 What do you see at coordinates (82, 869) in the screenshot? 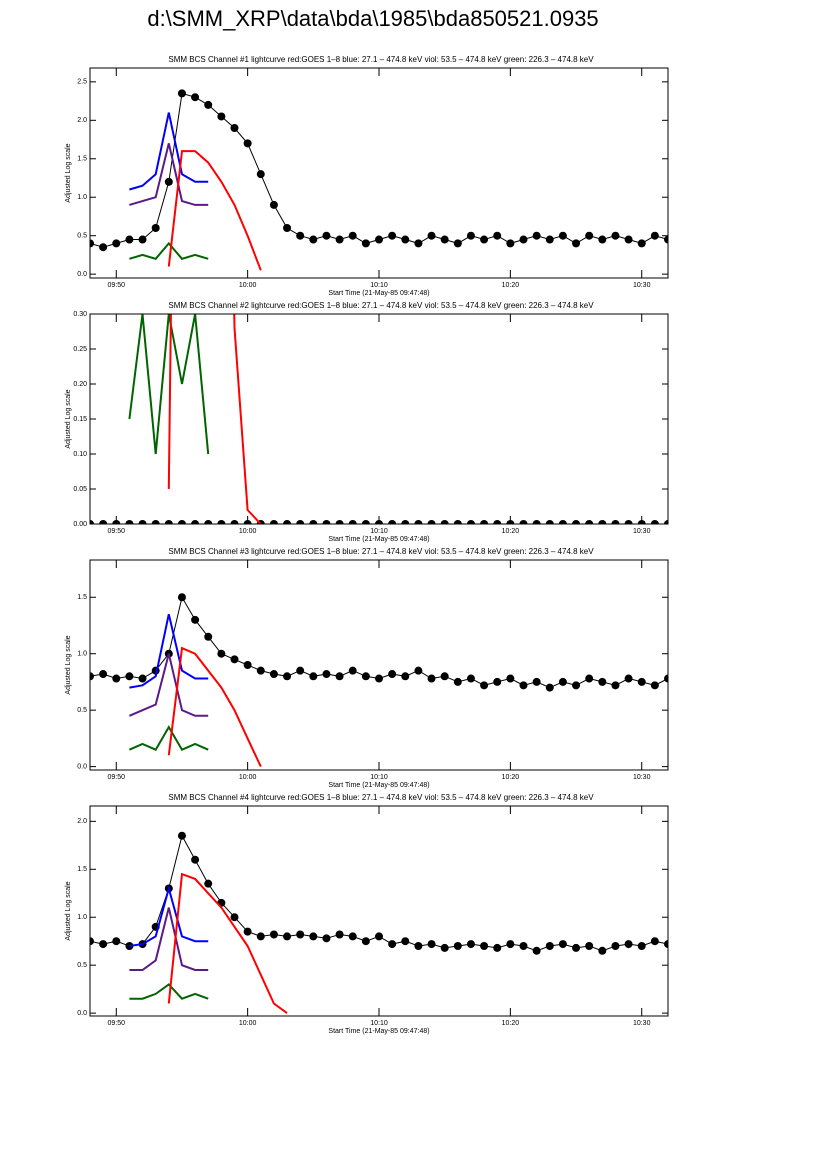
I see `y-tick-label: 1.5` at bounding box center [82, 869].